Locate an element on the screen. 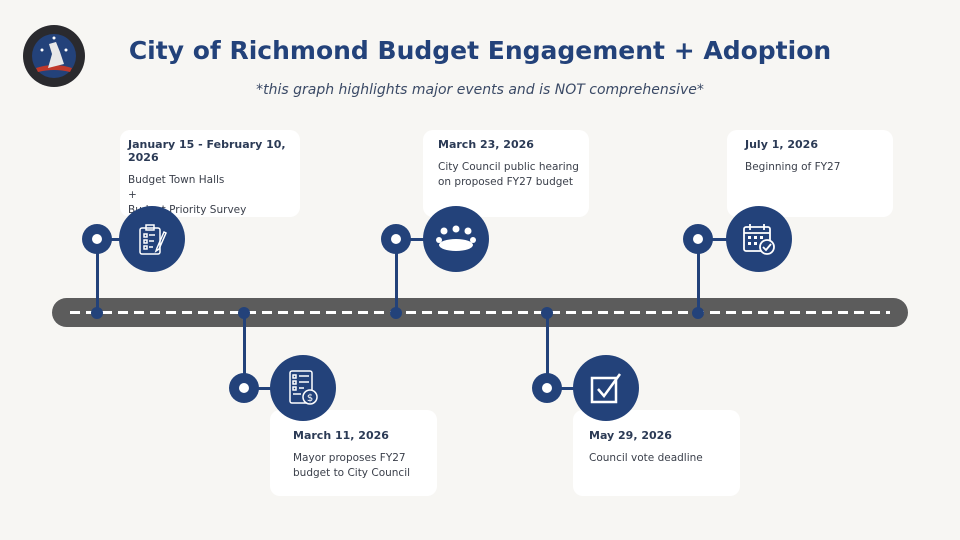  event-date: January 15 - February 10, 2026 is located at coordinates (207, 151).